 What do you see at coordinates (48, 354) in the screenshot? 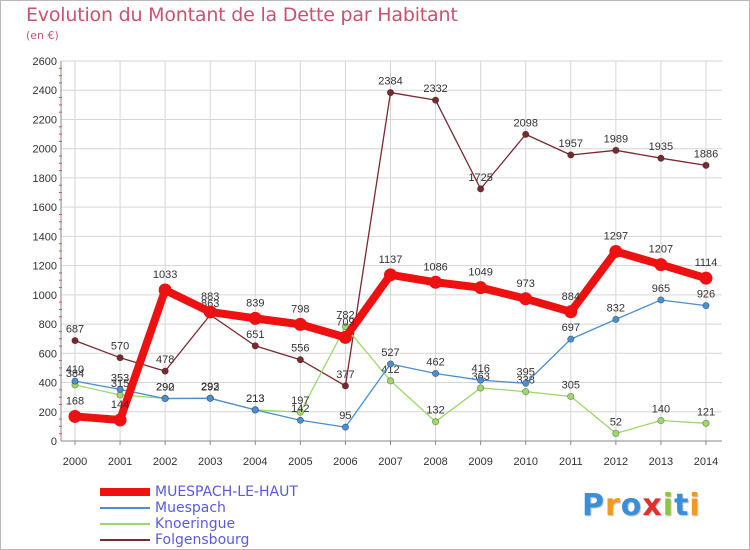
I see `y-tick-label: 600` at bounding box center [48, 354].